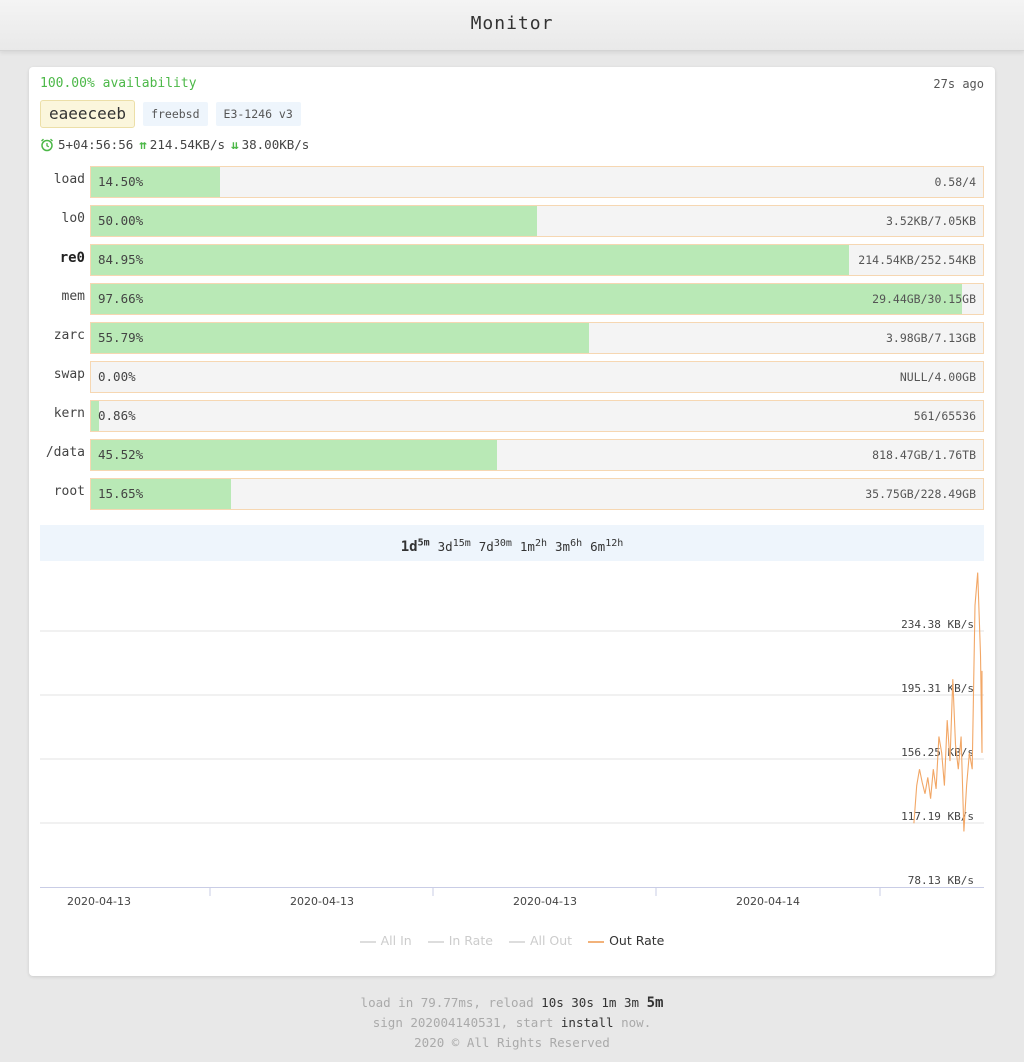  Describe the element at coordinates (636, 1022) in the screenshot. I see `sign-suffix: now.` at that location.